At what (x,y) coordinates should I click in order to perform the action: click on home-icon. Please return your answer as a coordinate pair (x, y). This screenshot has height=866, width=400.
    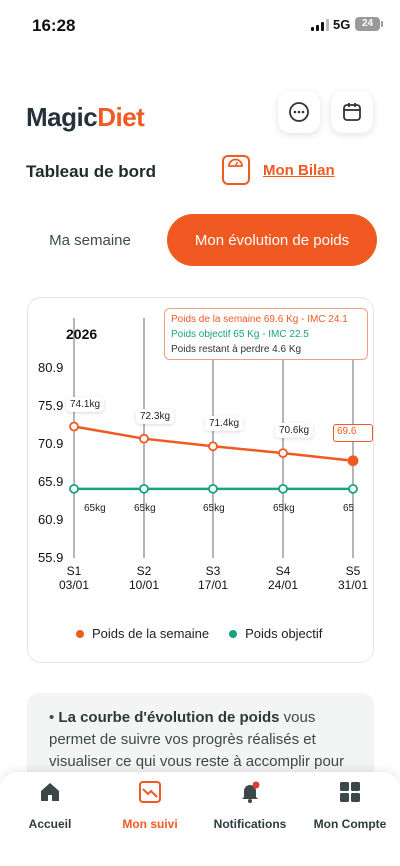
    Looking at the image, I should click on (50, 792).